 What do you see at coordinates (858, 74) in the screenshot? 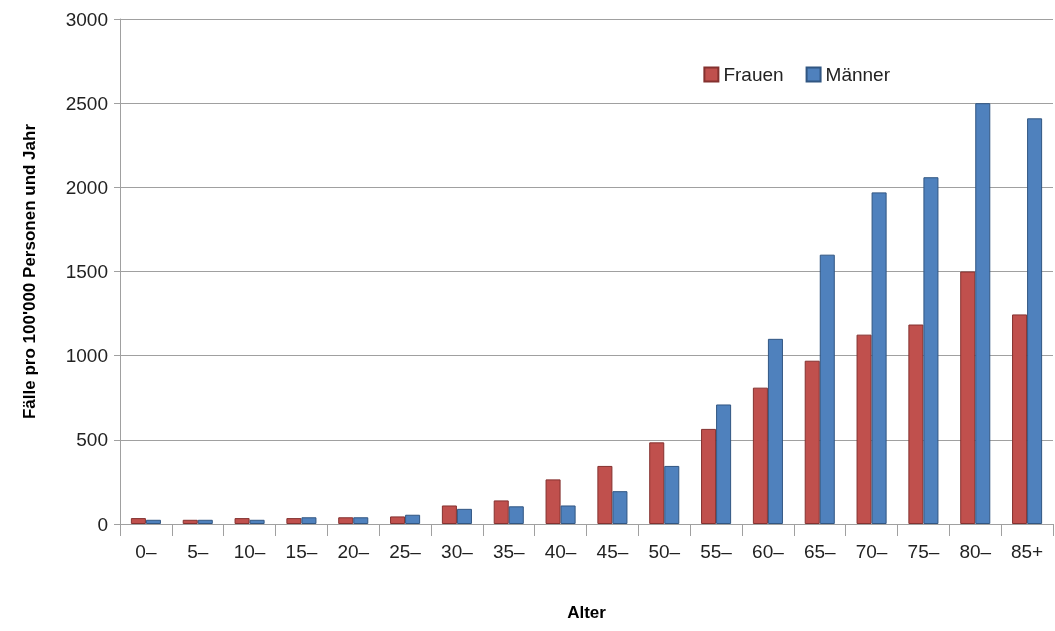
I see `legend-label: Männer` at bounding box center [858, 74].